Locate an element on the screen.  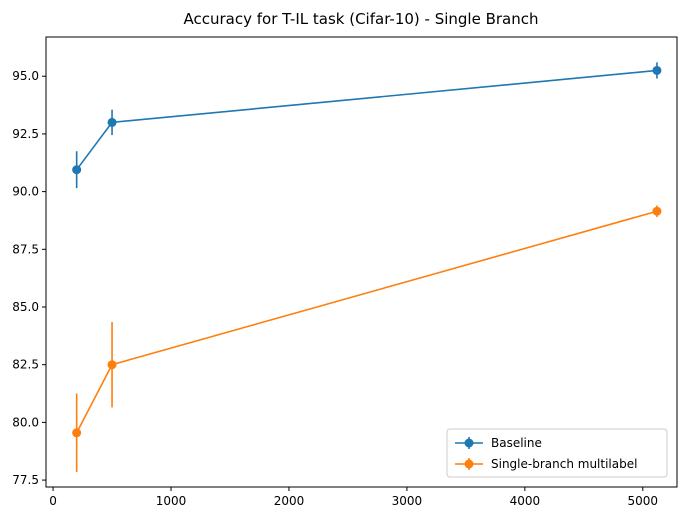
y-tick-label: 80.0 is located at coordinates (25, 422).